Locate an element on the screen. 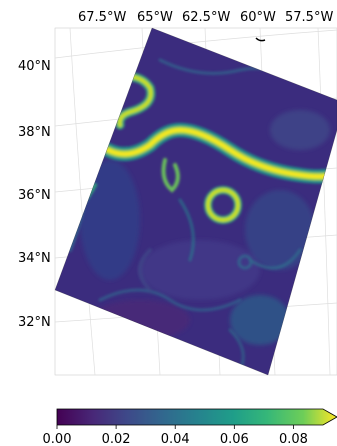 The height and width of the screenshot is (446, 337). latitude-label: 32°N is located at coordinates (34, 322).